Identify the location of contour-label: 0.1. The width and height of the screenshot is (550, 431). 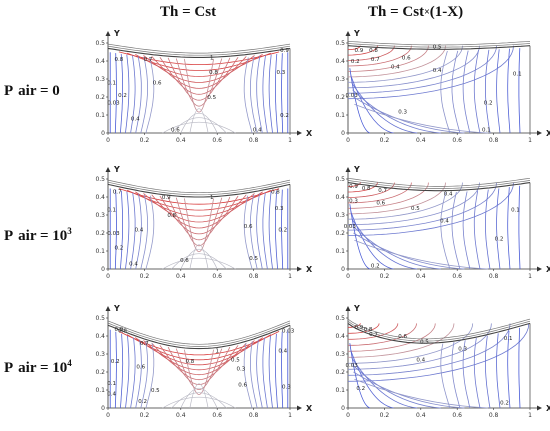
(517, 75).